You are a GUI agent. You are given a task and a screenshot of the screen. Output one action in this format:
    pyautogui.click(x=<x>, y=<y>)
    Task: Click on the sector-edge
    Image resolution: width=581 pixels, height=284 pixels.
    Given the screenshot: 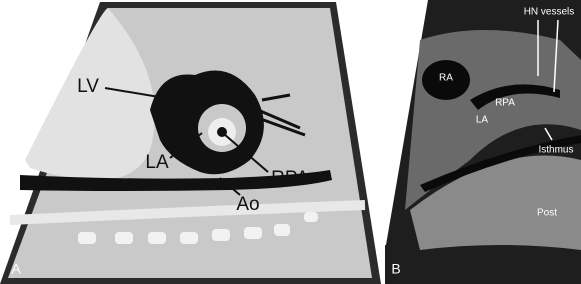 What is the action you would take?
    pyautogui.click(x=406, y=122)
    